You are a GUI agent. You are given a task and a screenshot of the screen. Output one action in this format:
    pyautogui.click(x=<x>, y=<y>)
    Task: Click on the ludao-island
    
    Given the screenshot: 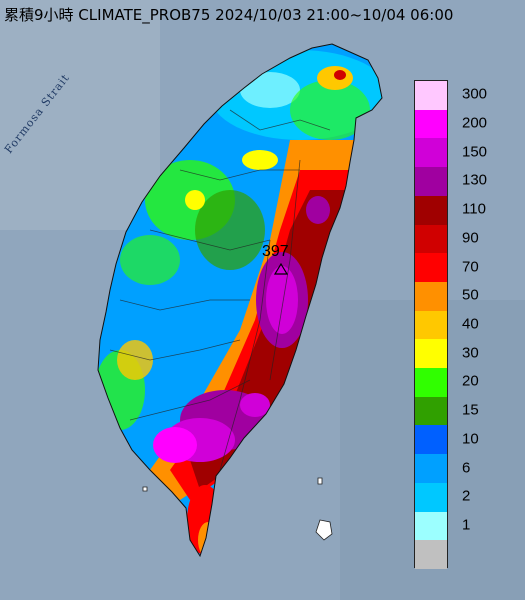 What is the action you would take?
    pyautogui.click(x=320, y=481)
    